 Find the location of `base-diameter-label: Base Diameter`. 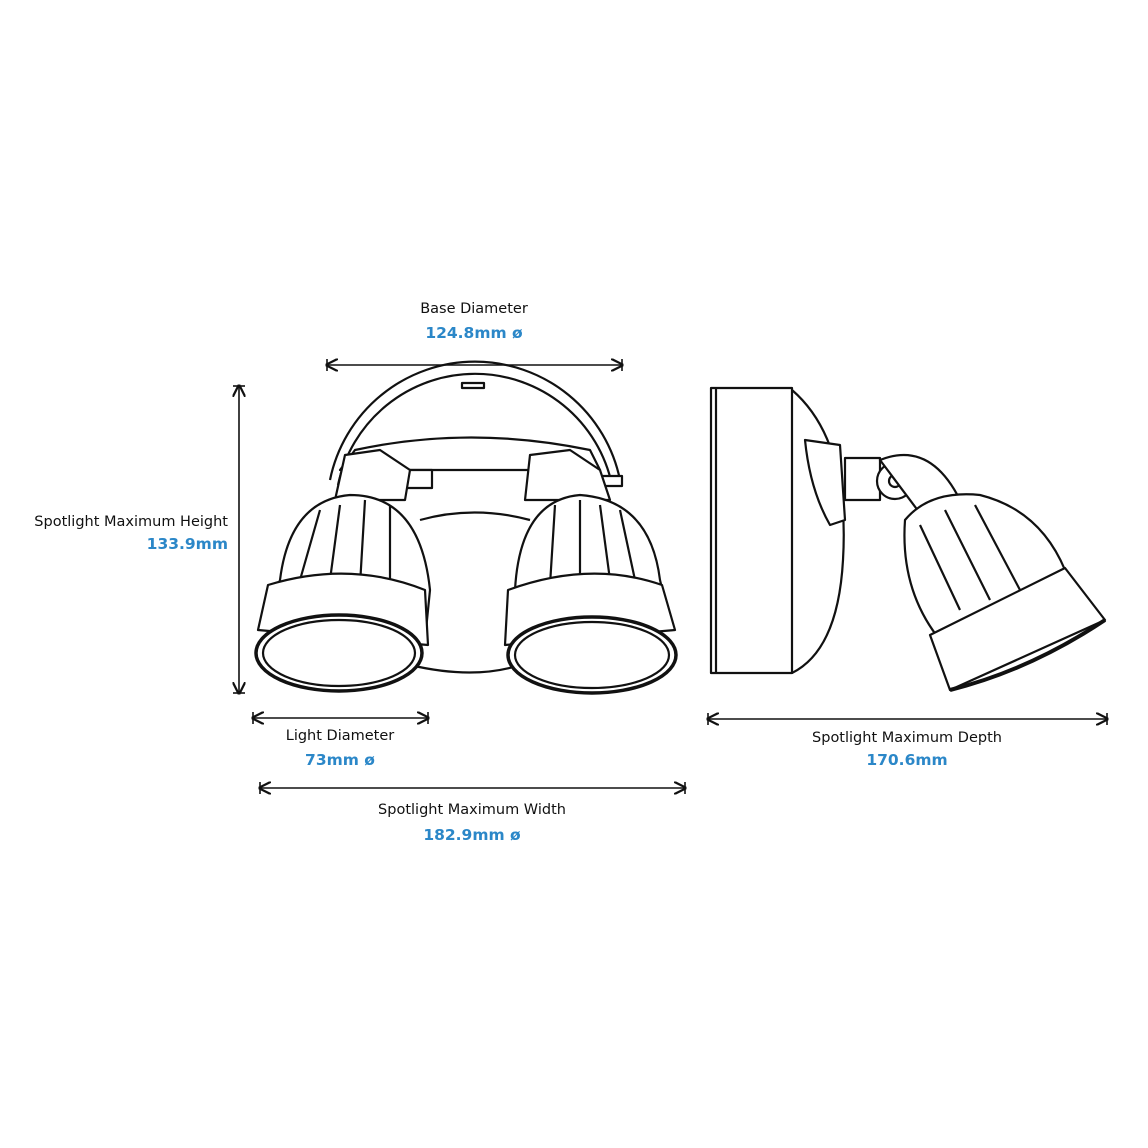

base-diameter-label: Base Diameter is located at coordinates (474, 309).